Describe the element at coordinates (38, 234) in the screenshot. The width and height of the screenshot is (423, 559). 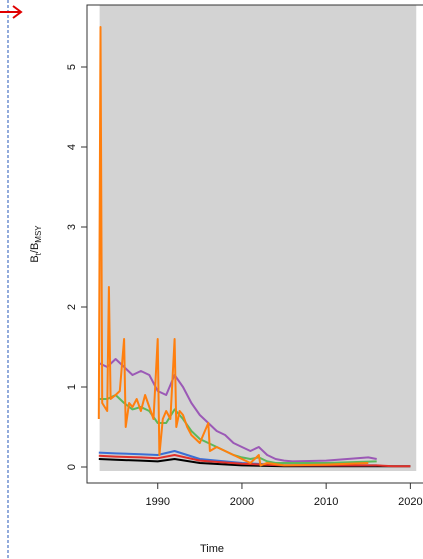
I see `y-label-sub: MSY` at that location.